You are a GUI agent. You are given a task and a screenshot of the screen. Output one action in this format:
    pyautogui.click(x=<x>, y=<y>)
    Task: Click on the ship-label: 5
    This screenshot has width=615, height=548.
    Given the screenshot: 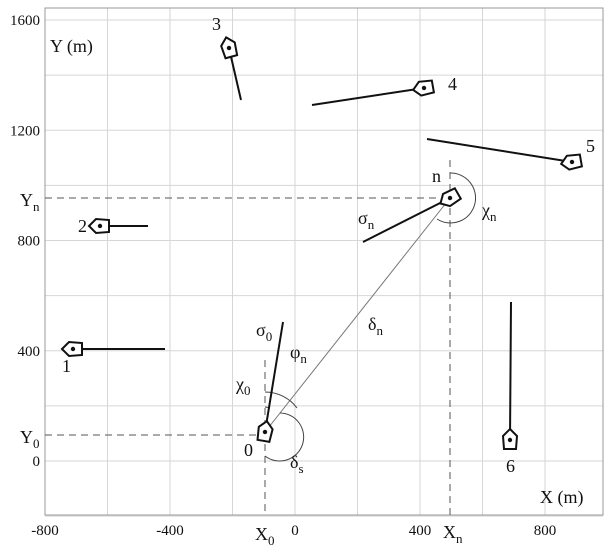 What is the action you would take?
    pyautogui.click(x=590, y=146)
    